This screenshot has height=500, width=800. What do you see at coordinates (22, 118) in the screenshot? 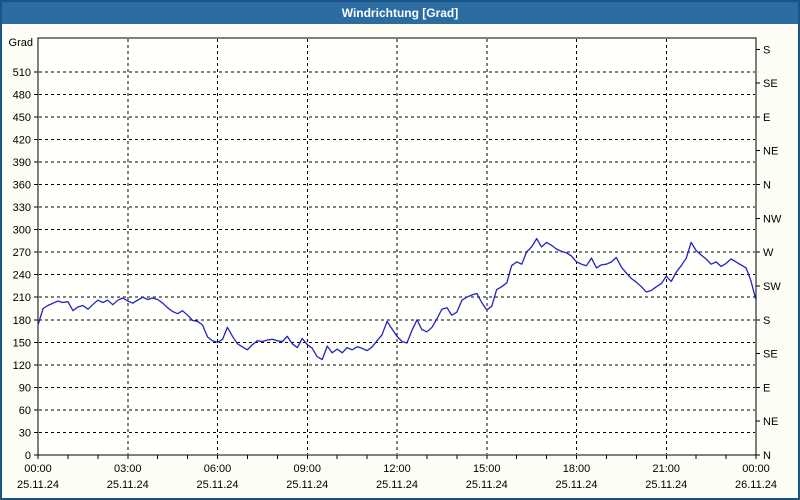
I see `y-tick-label-deg: 450` at bounding box center [22, 118].